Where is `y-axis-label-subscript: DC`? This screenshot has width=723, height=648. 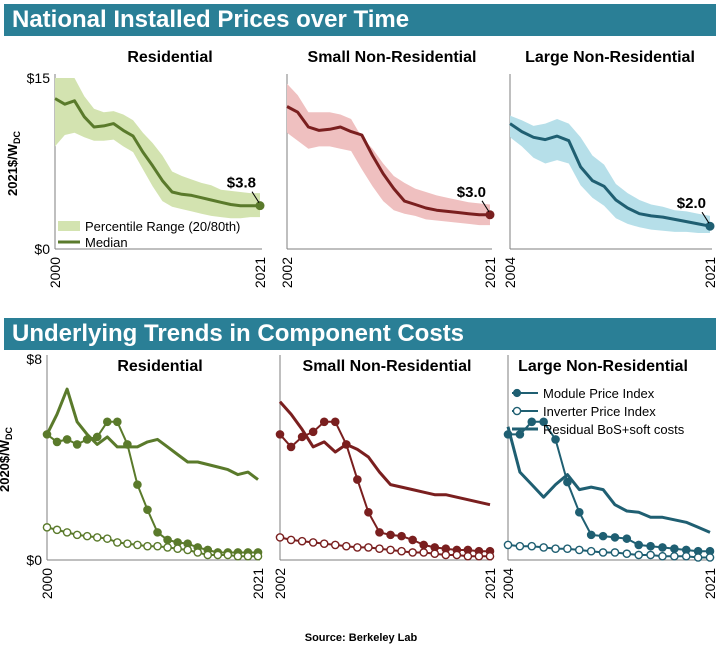 y-axis-label-subscript: DC is located at coordinates (9, 432).